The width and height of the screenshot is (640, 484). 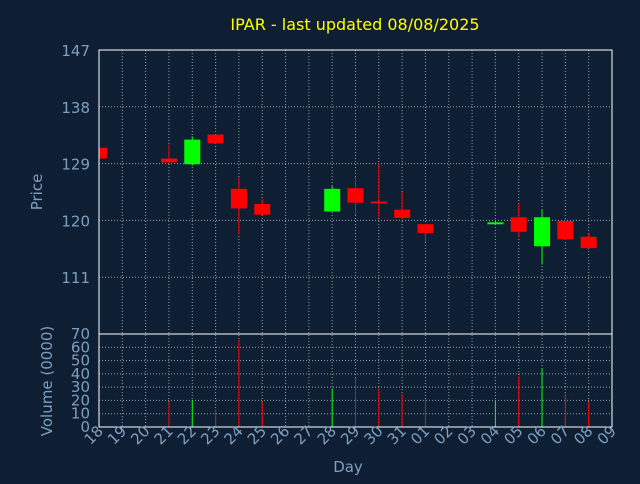 What do you see at coordinates (560, 435) in the screenshot?
I see `day-tick-label: 07` at bounding box center [560, 435].